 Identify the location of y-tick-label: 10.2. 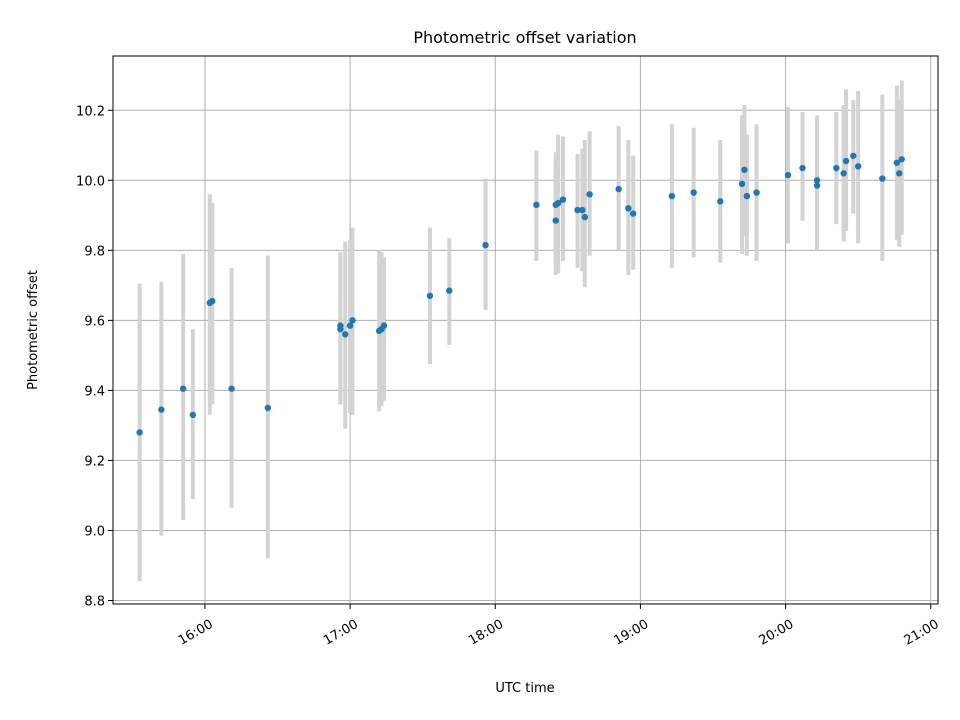
(90, 111).